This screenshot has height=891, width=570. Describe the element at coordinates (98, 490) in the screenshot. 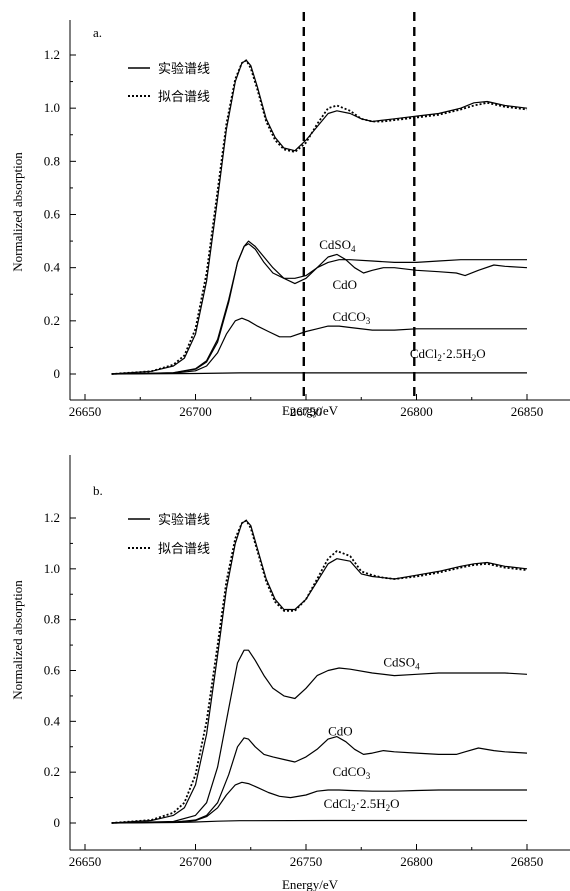

I see `panel-tag: b.` at that location.